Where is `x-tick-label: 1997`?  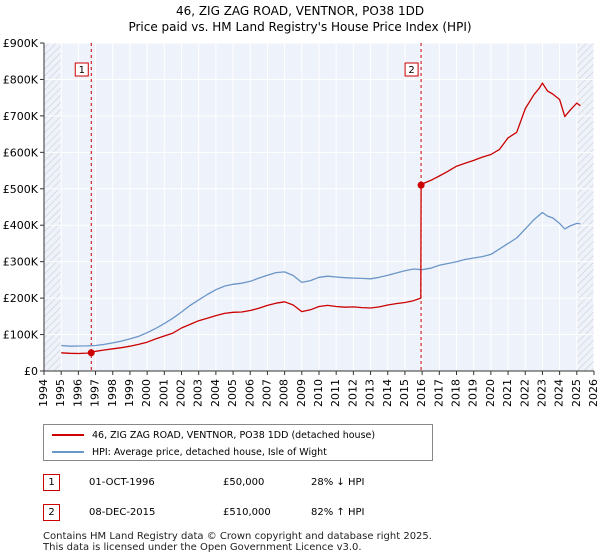
x-tick-label: 1997 is located at coordinates (95, 393).